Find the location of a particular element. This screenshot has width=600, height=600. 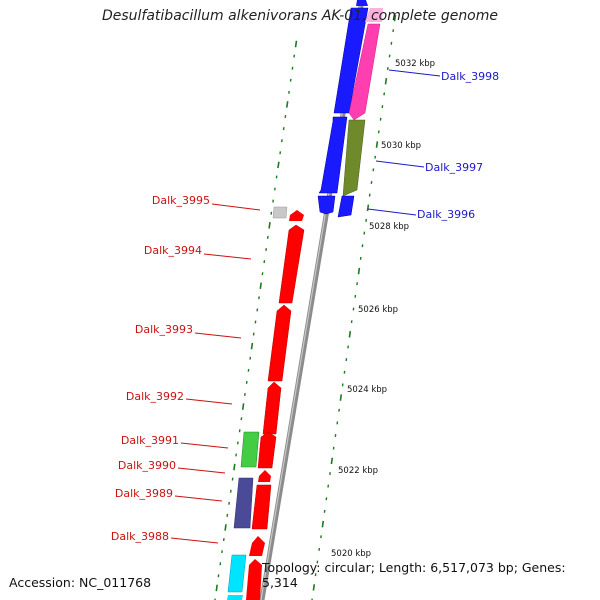

gene-label-dalk-3992: Dalk_3992 is located at coordinates (155, 396).